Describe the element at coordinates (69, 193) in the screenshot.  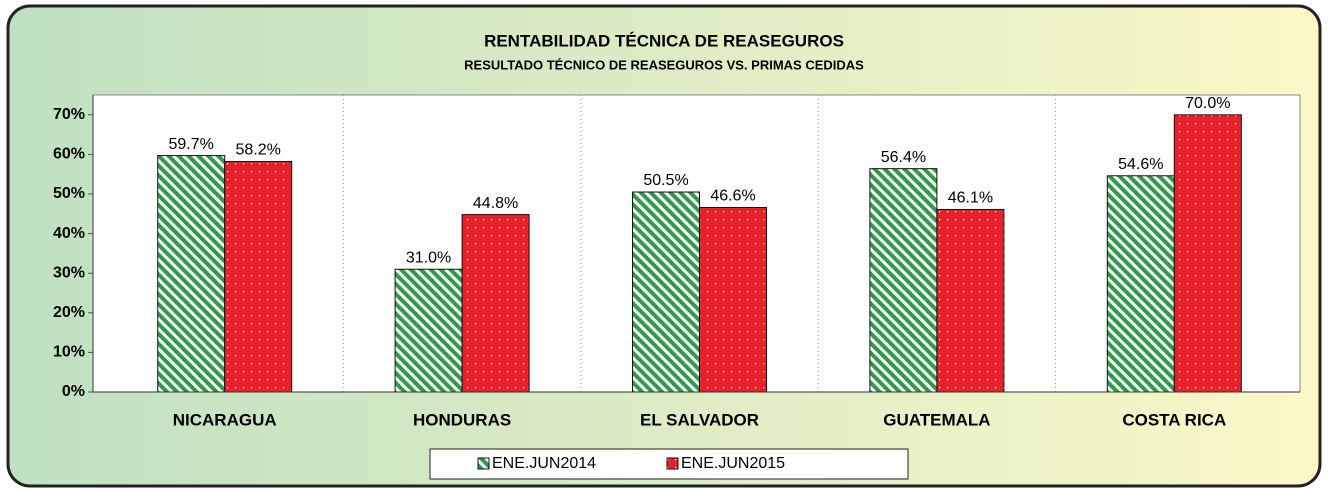
I see `y-tick-label: 50%` at that location.